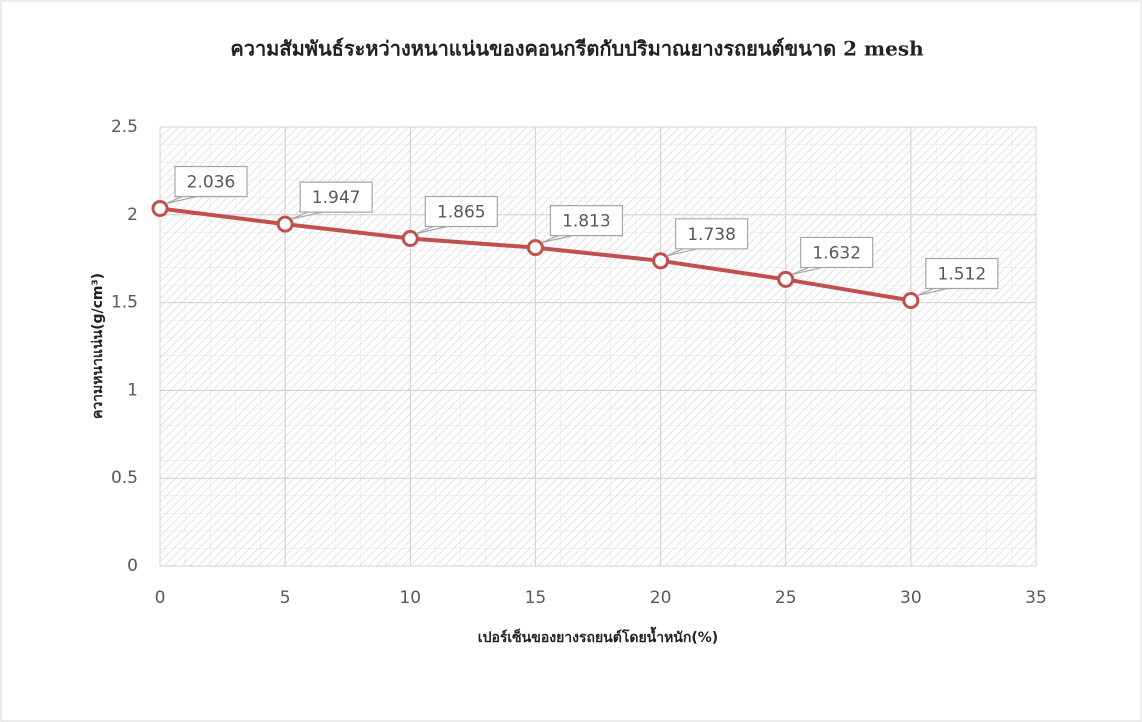  I want to click on y-axis-label: ความหนาแน่น(g/cm³), so click(98, 346).